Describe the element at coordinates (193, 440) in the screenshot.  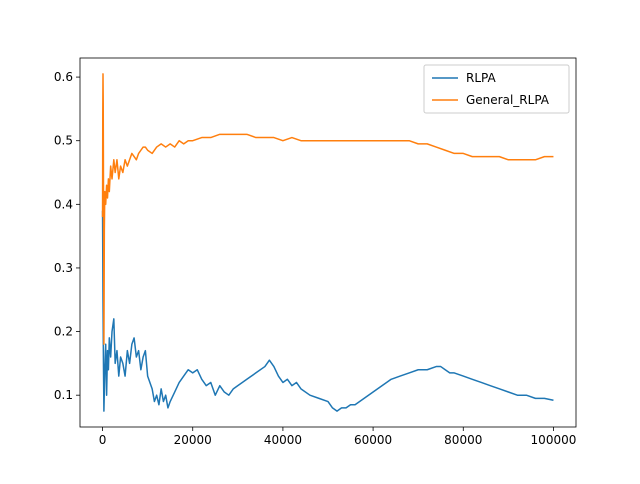
I see `x-tick-label: 20000` at that location.